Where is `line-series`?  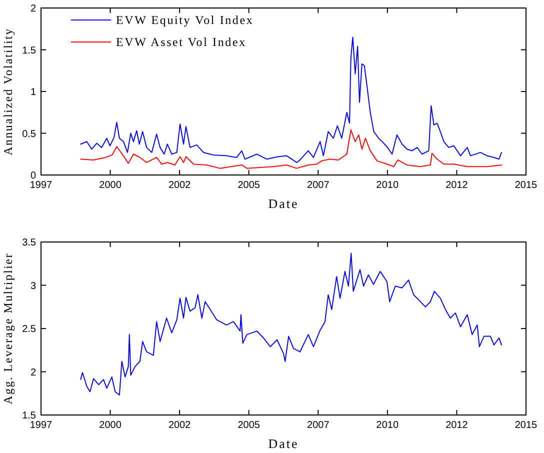
line-series is located at coordinates (291, 149).